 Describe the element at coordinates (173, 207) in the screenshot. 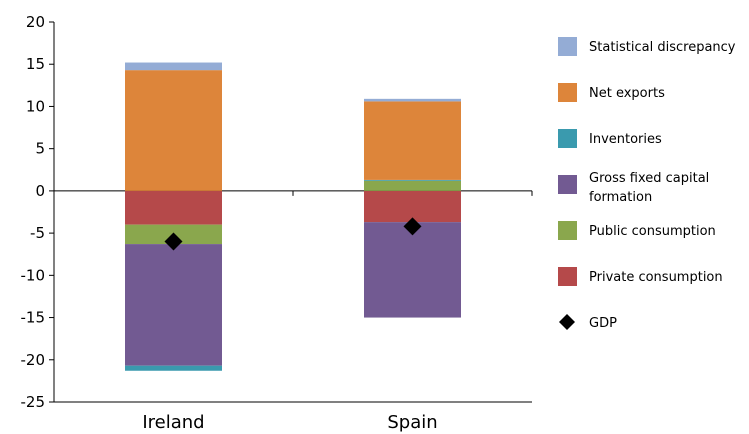

I see `bar-ireland-private-consumption` at that location.